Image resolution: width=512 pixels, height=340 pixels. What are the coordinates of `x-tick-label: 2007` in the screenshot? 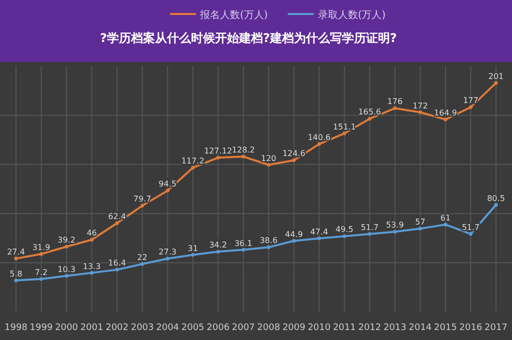 It's located at (243, 328).